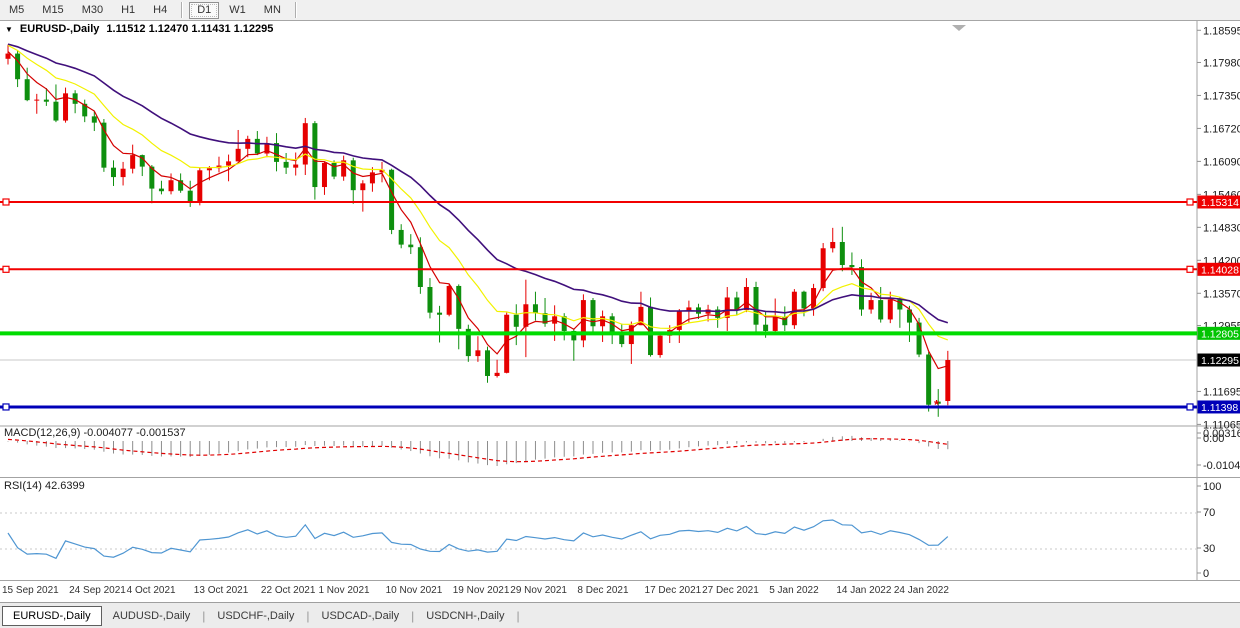  Describe the element at coordinates (59, 29) in the screenshot. I see `chart-symbol-label: EURUSD-,Daily` at that location.